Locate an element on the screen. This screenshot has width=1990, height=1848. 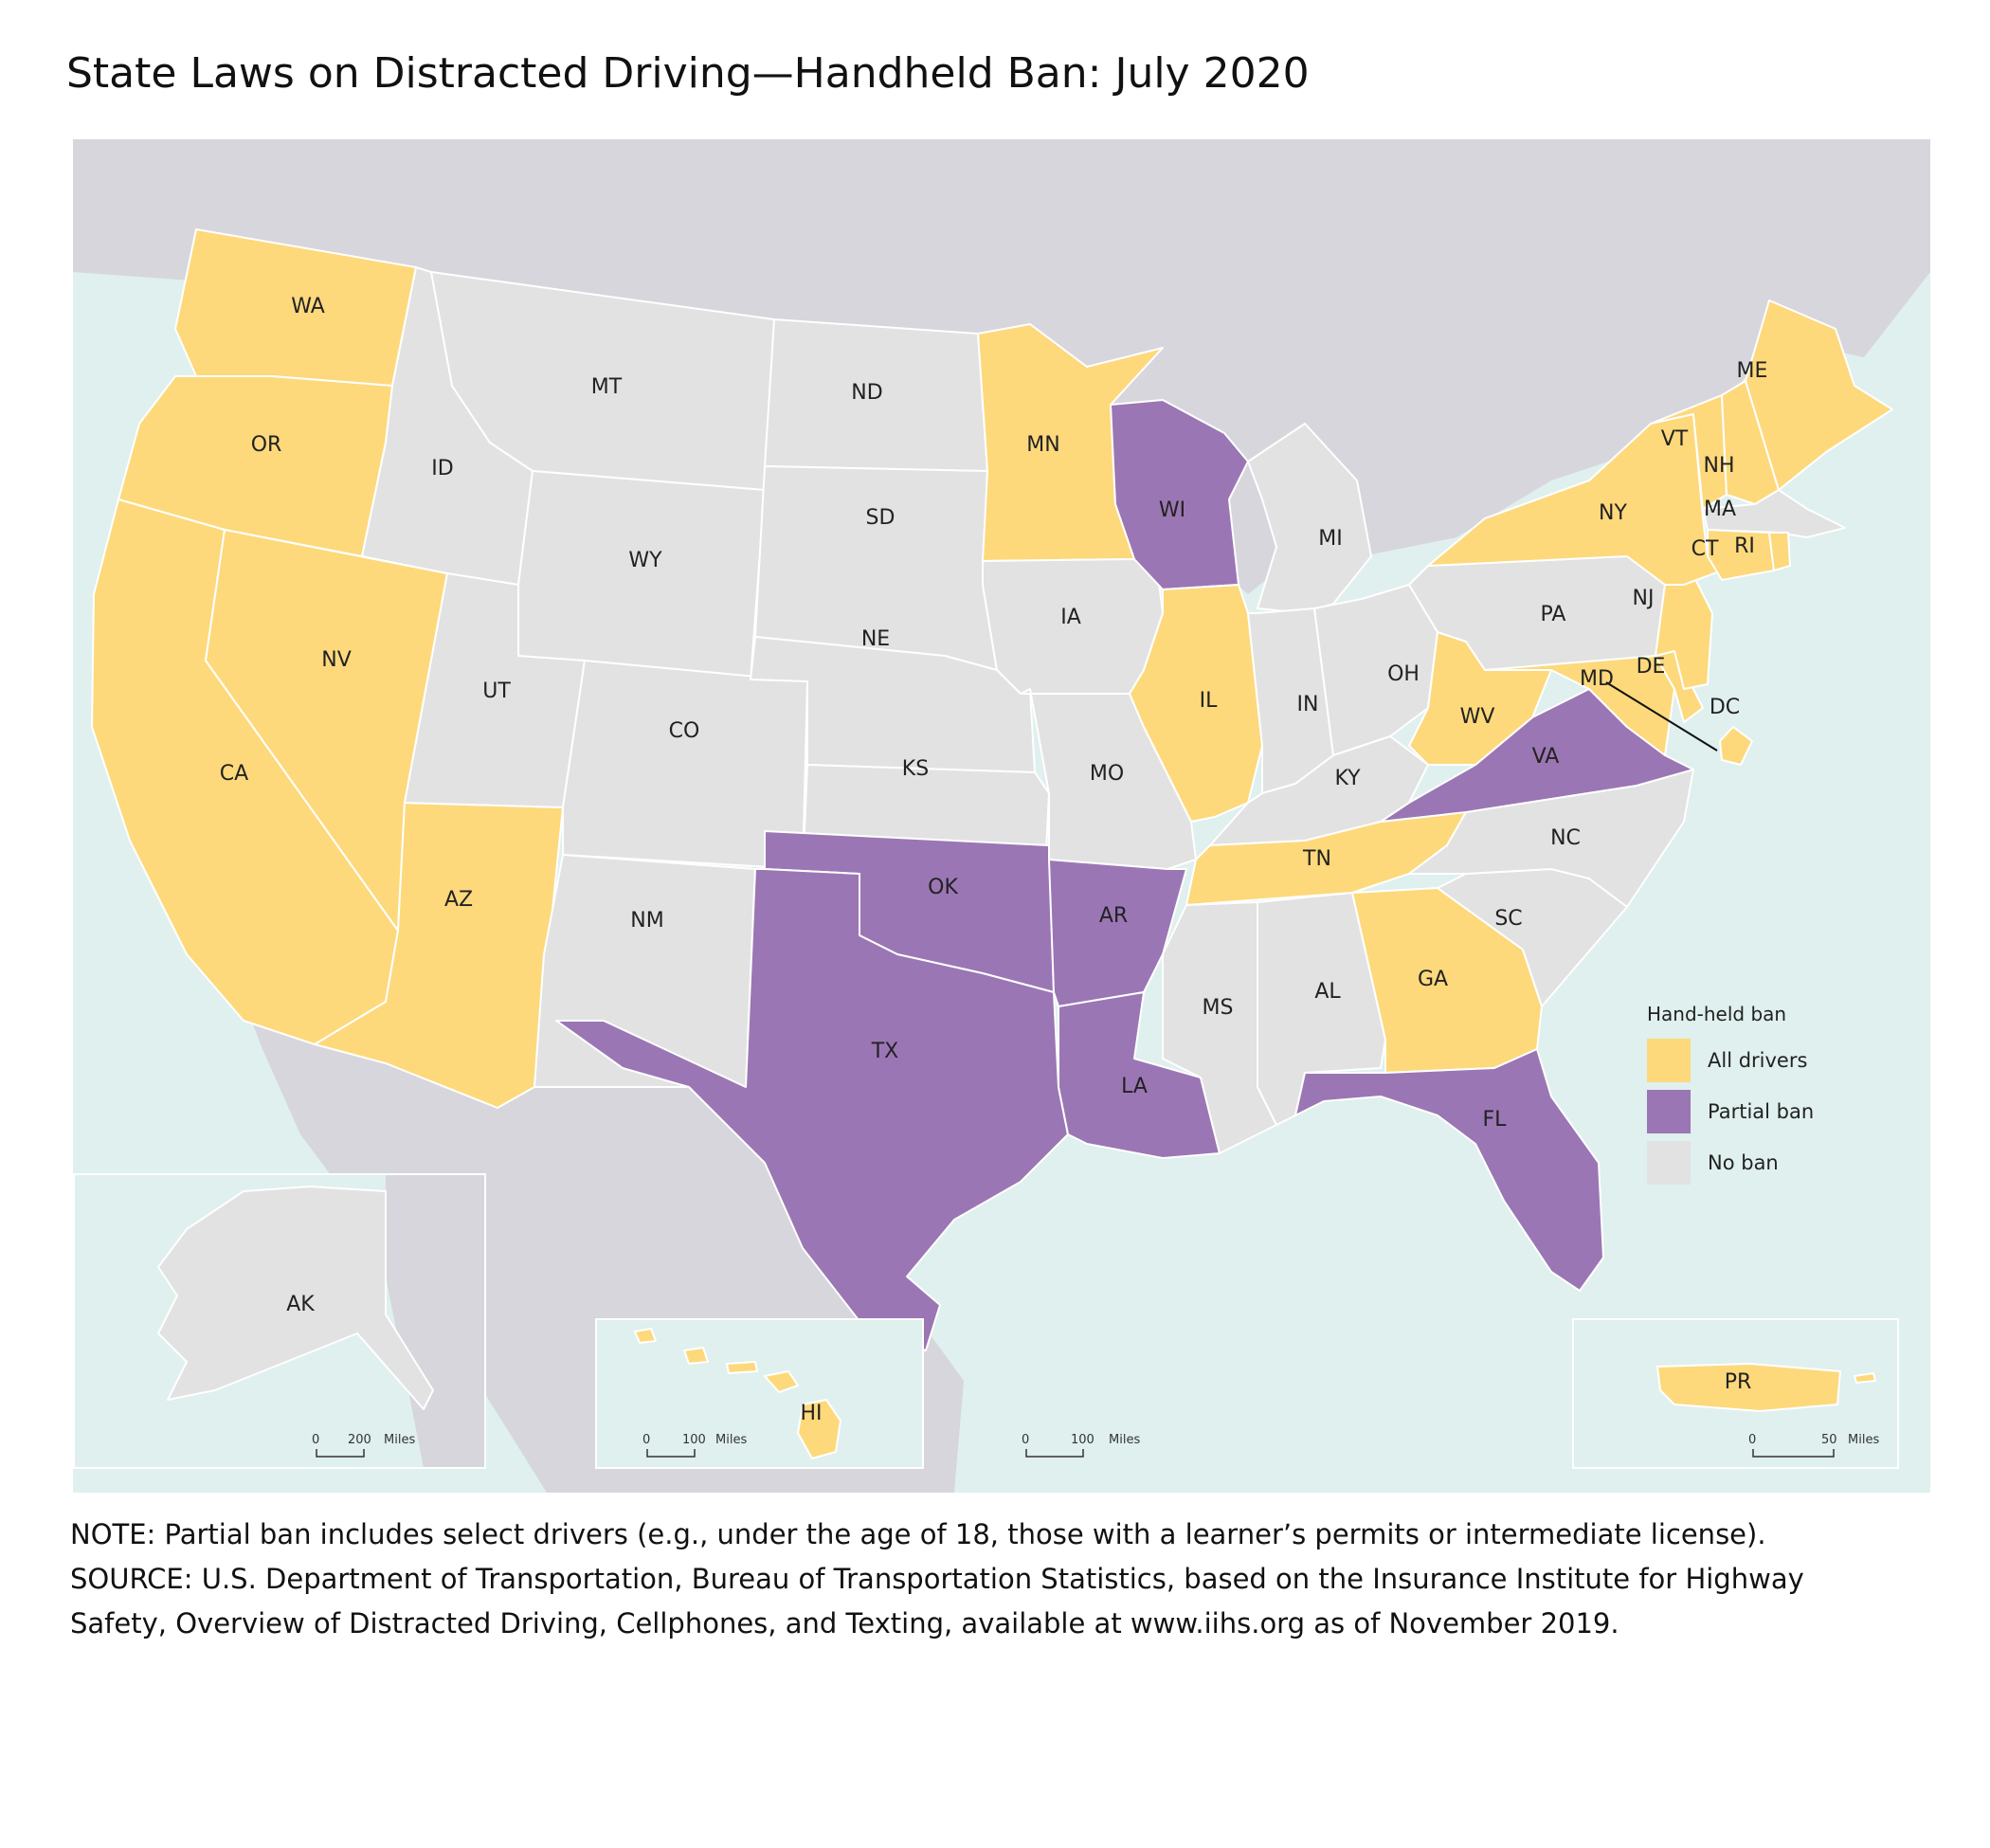
state-vt is located at coordinates (1689, 452).